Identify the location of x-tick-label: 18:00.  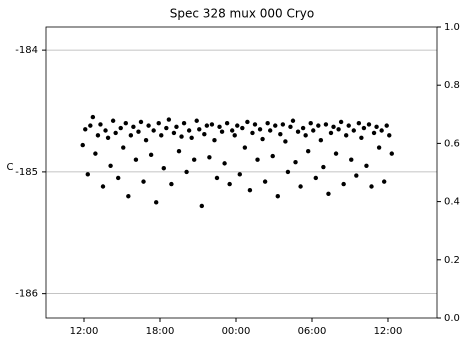
(160, 331).